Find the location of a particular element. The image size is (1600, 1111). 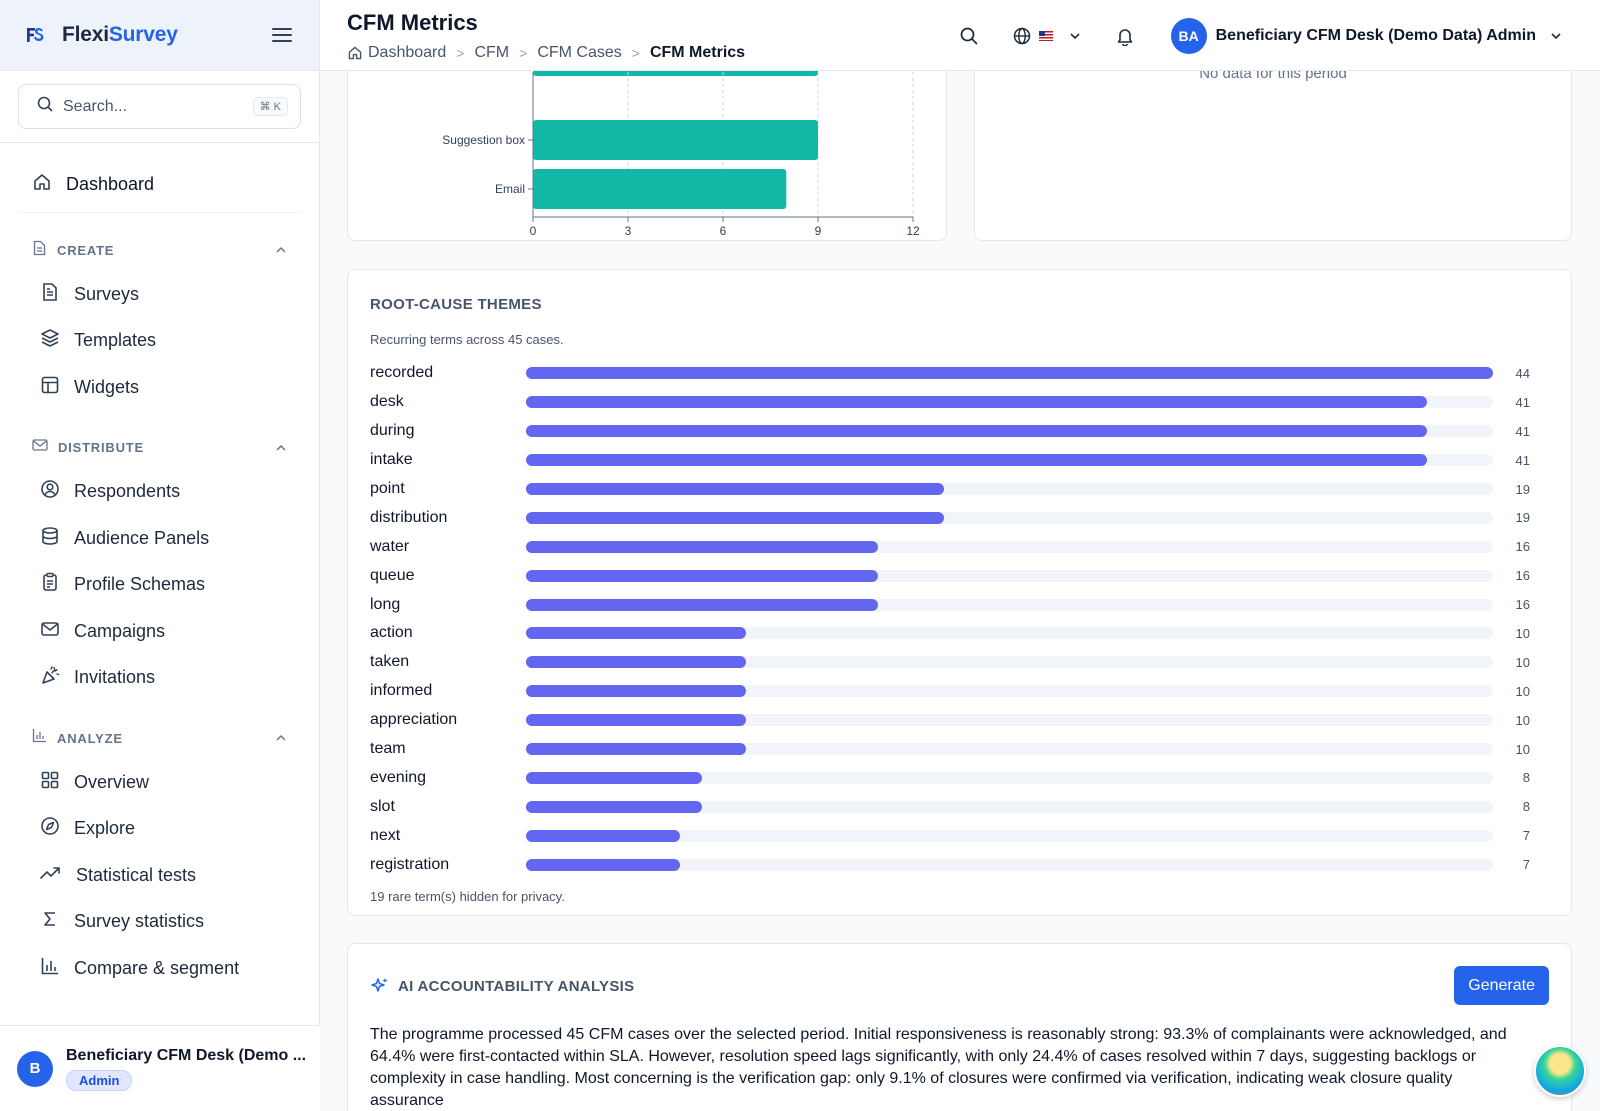

sidebar-item-label: Campaigns is located at coordinates (120, 630).